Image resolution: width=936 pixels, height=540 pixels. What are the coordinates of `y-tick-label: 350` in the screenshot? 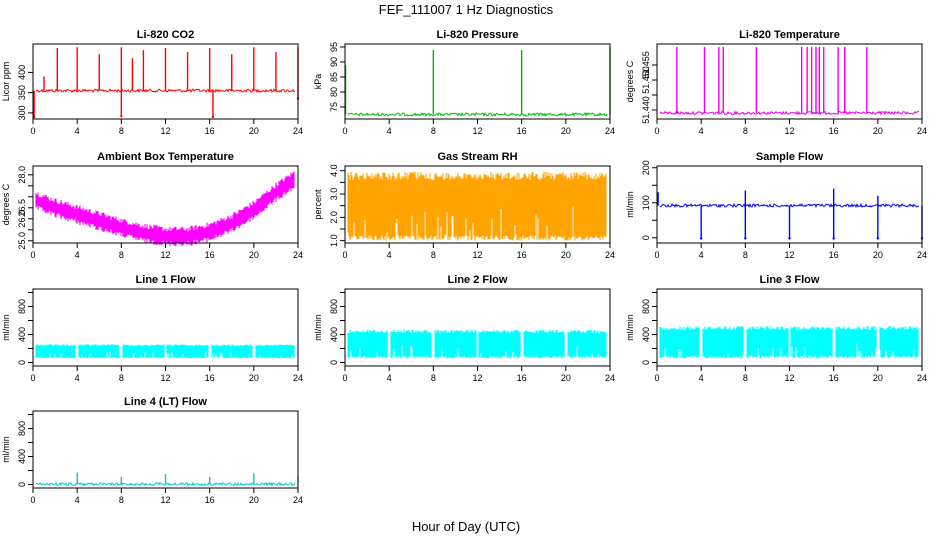 It's located at (22, 92).